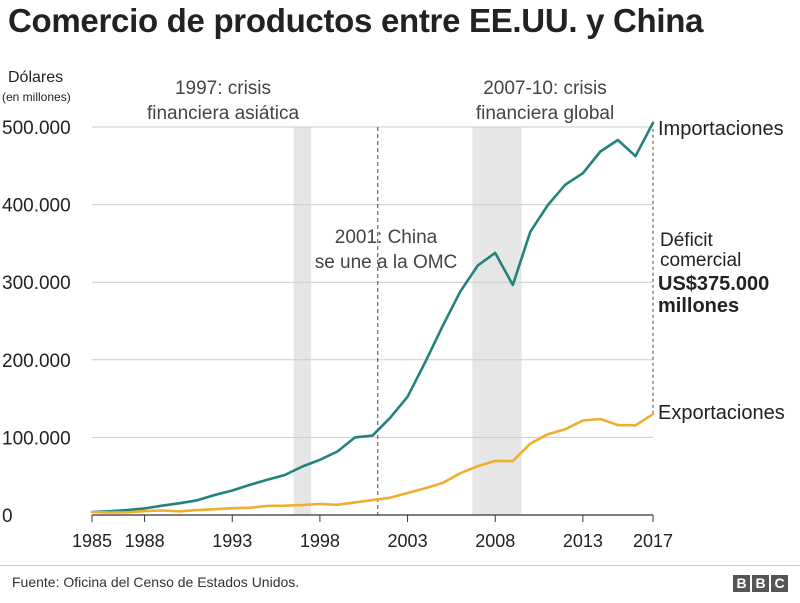 This screenshot has height=603, width=800. What do you see at coordinates (372, 463) in the screenshot?
I see `exports-line` at bounding box center [372, 463].